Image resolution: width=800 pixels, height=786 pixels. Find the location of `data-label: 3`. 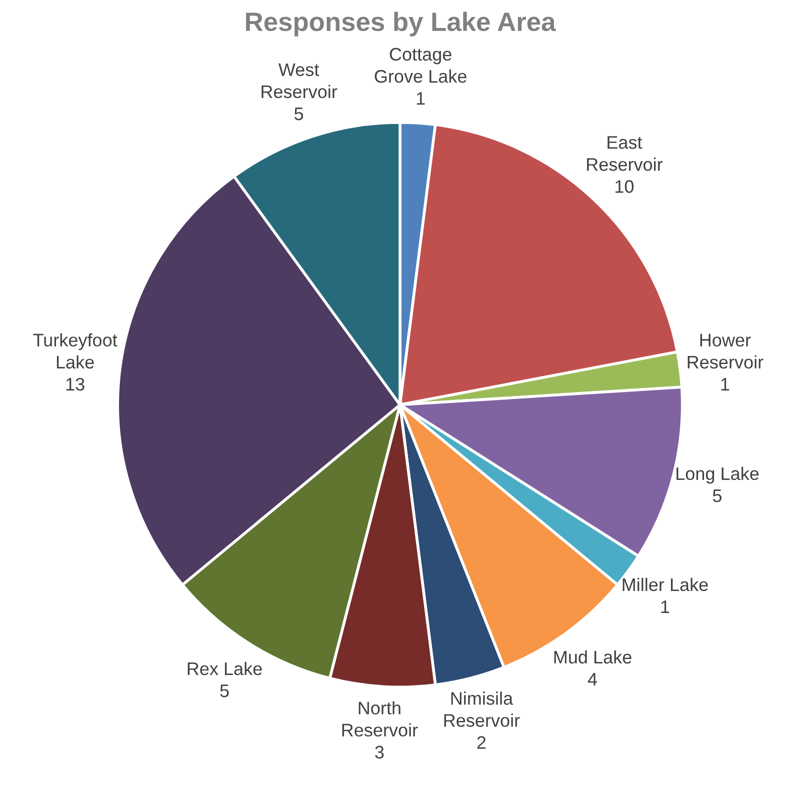

data-label: 3 is located at coordinates (379, 752).